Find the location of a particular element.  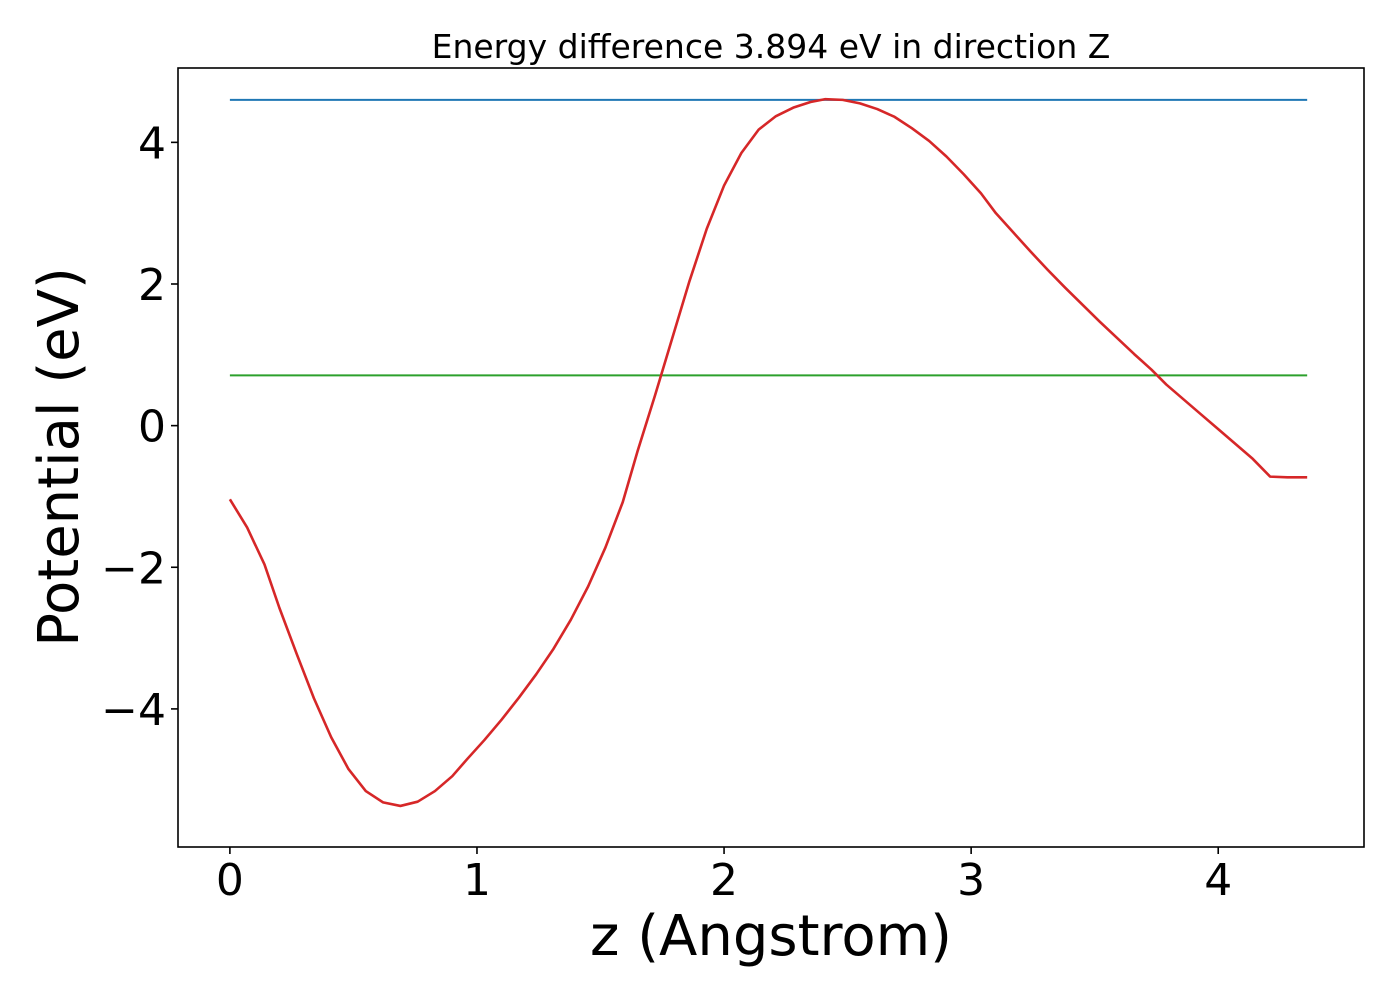

x-tick-label: 2 is located at coordinates (724, 880).